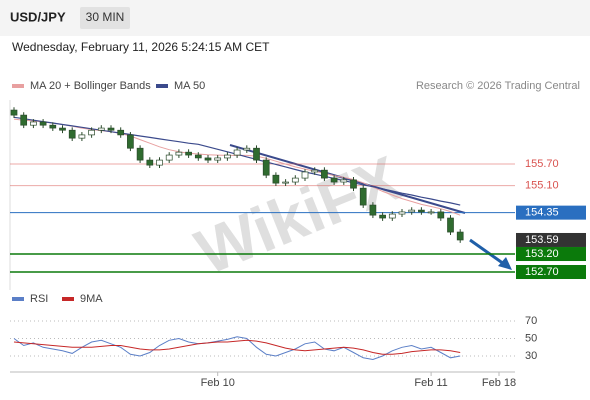 The image size is (590, 400). I want to click on trendline, so click(347, 179).